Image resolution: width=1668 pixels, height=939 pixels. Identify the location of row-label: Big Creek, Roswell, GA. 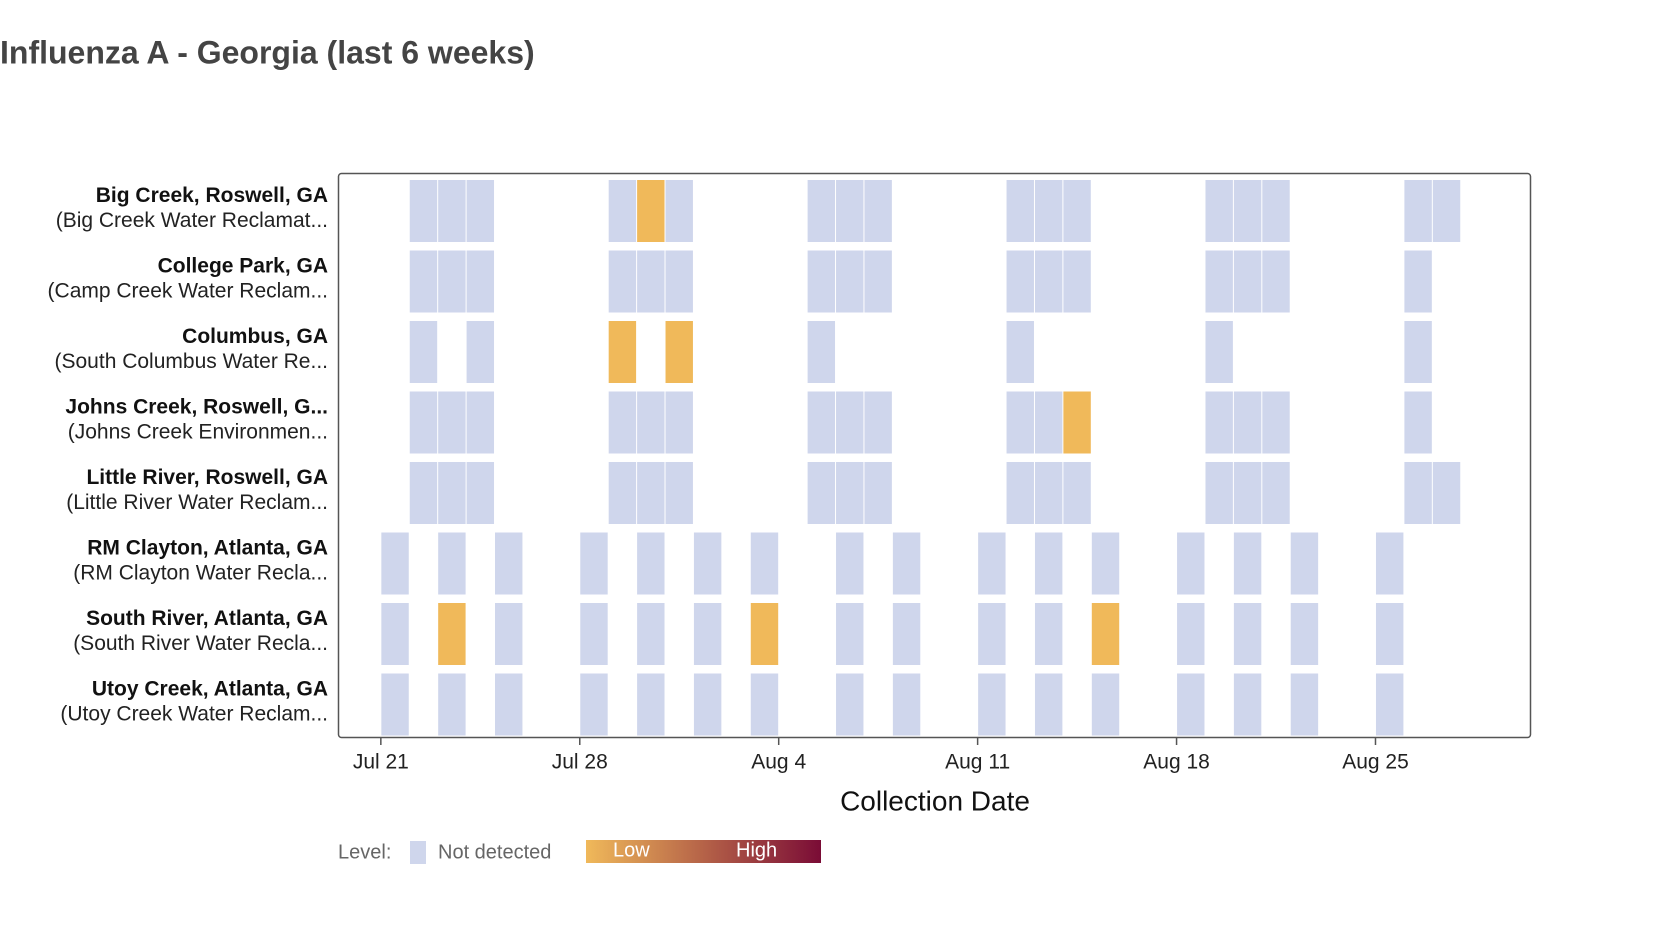
(212, 195).